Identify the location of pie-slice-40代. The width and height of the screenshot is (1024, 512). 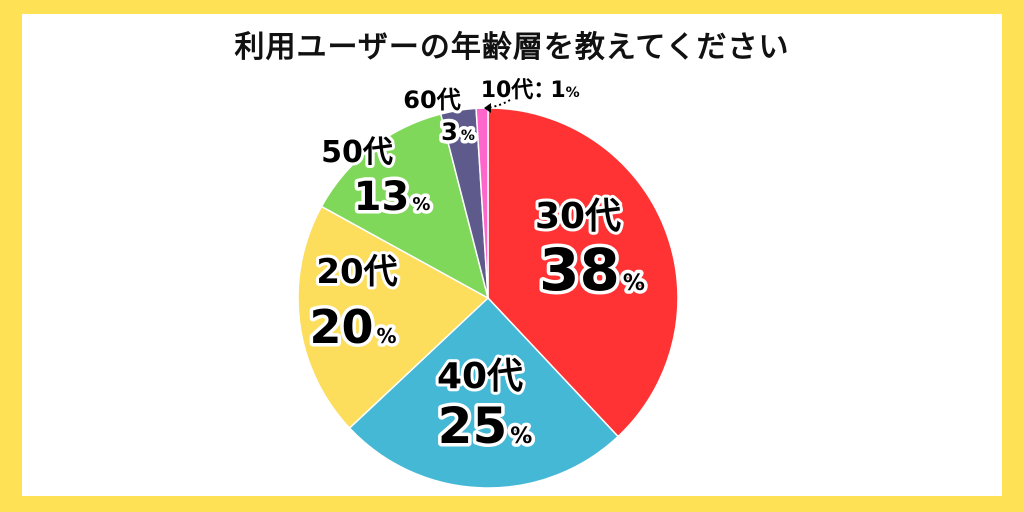
(484, 392).